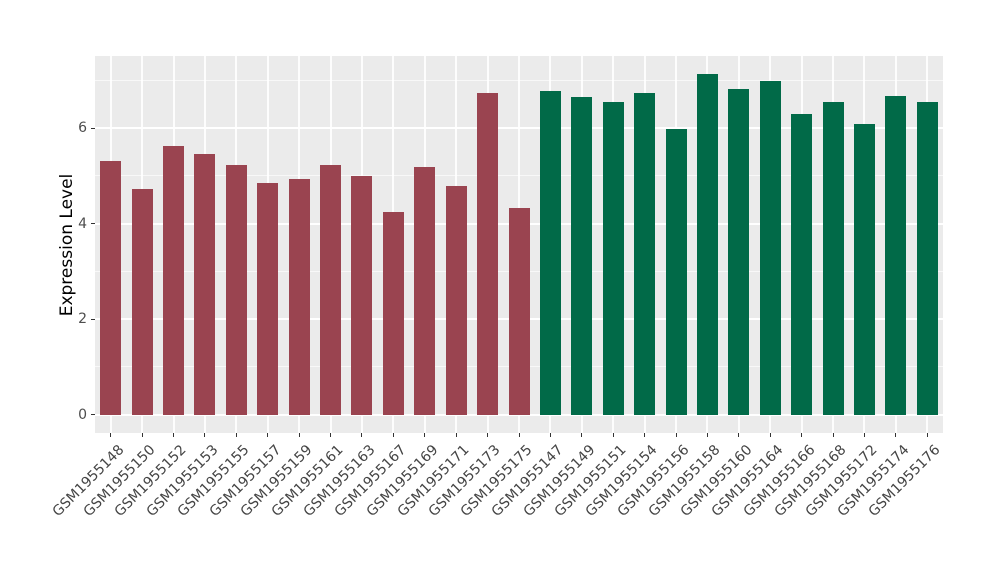 The height and width of the screenshot is (580, 1000). I want to click on y-tick-label: 0, so click(82, 414).